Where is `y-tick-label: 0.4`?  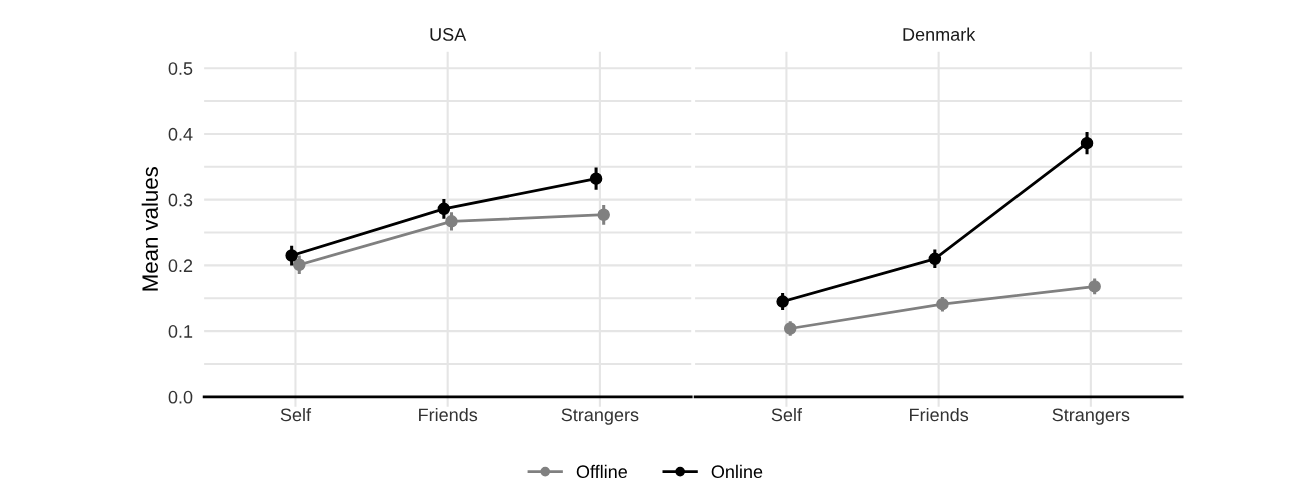
y-tick-label: 0.4 is located at coordinates (180, 134).